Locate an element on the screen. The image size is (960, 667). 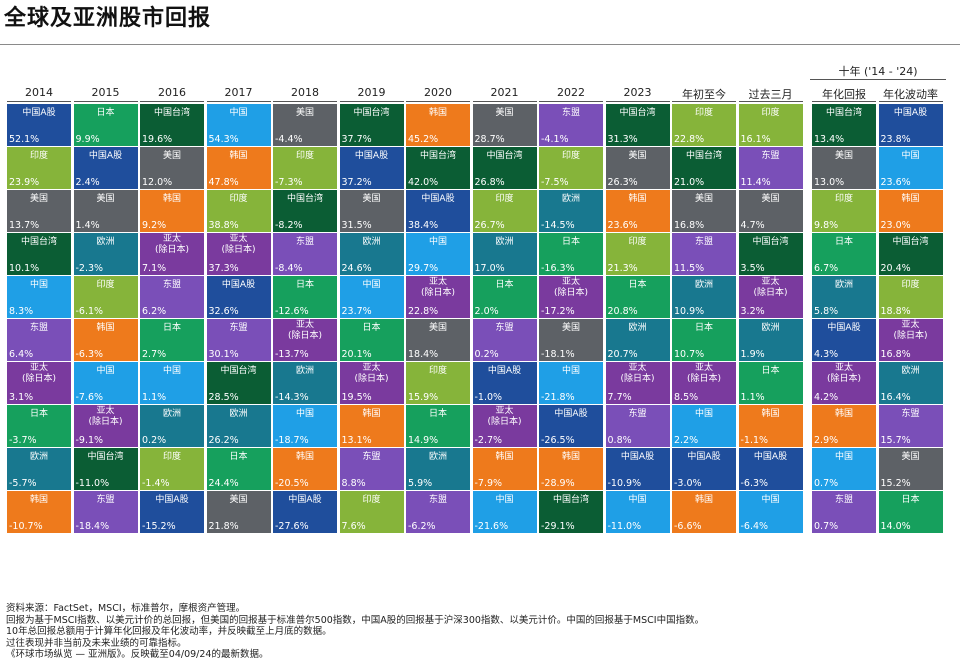
footnote-line: 10年总回报总额用于计算年化回报及年化波动率，并反映截至上月底的数据。 is located at coordinates (169, 632).